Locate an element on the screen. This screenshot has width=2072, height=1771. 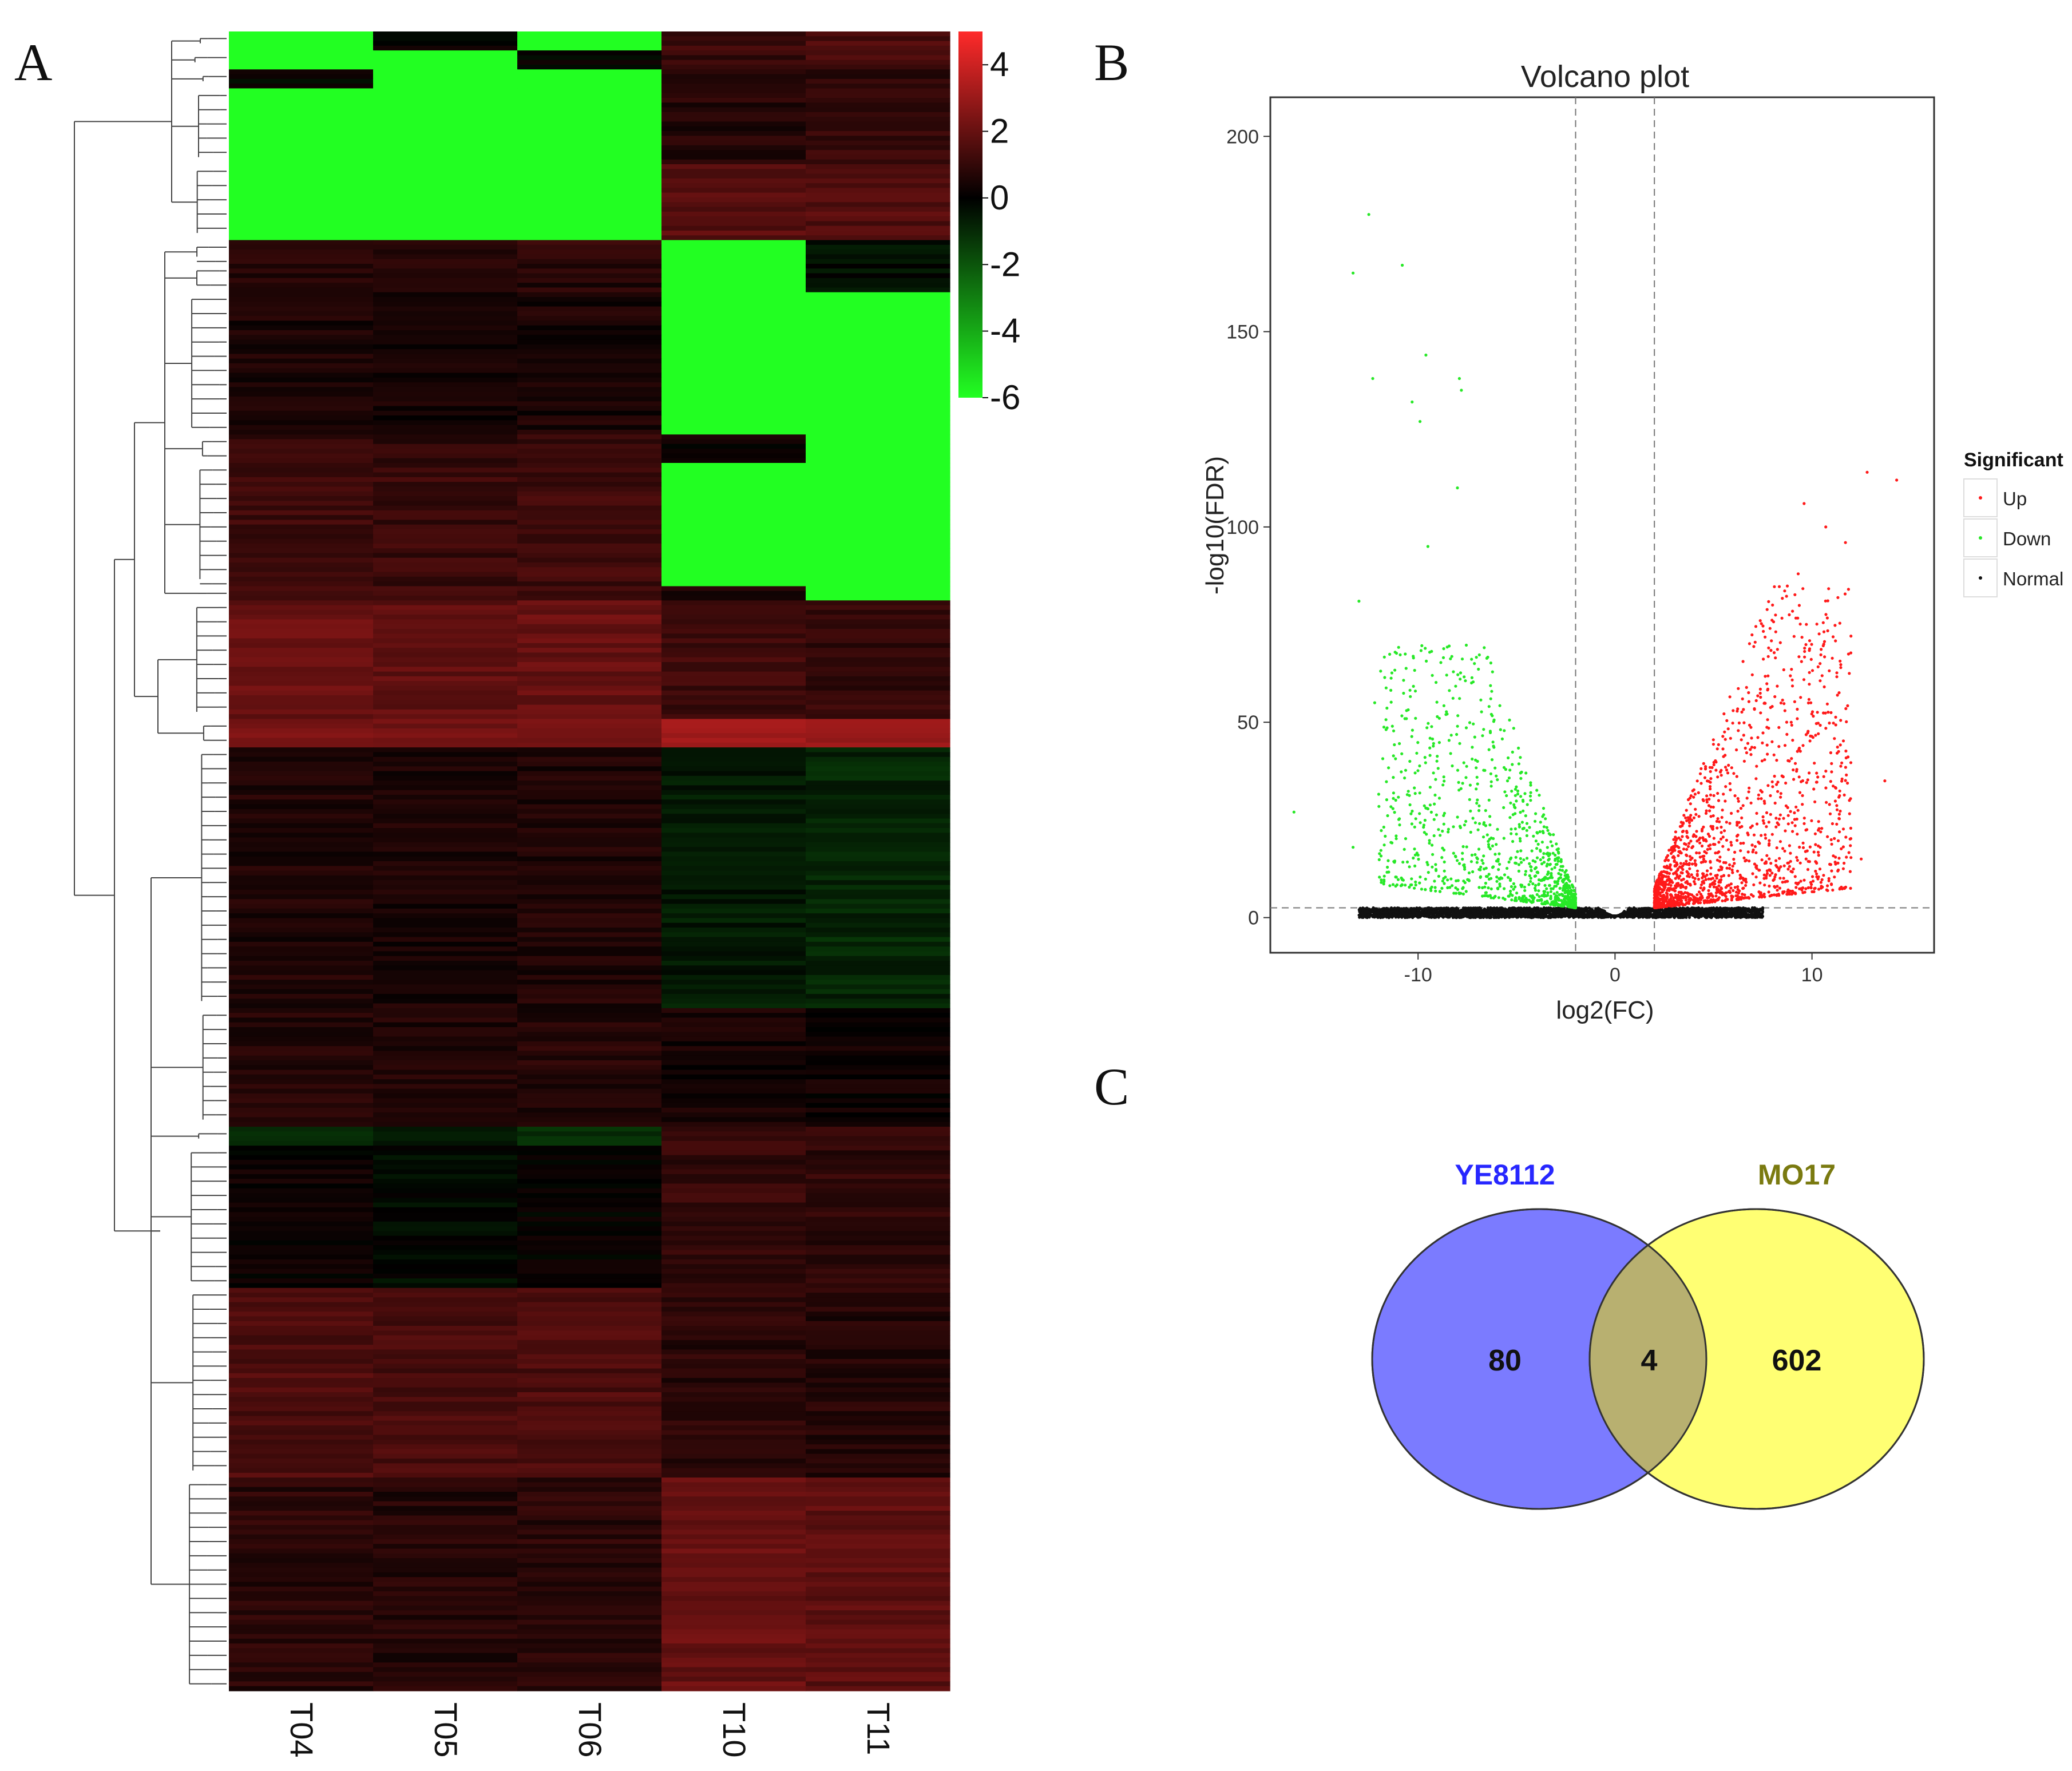
panel-label-a: A is located at coordinates (33, 62).